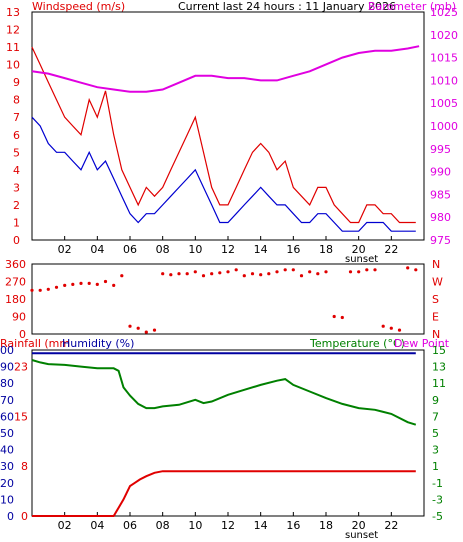  I want to click on humidity-left-tick-0: 0, so click(10, 516).